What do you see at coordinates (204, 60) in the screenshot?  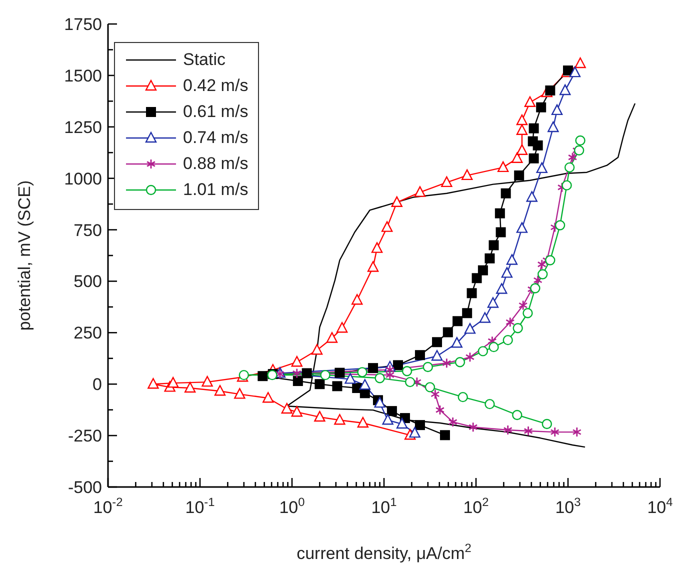 I see `legend-label: Static` at bounding box center [204, 60].